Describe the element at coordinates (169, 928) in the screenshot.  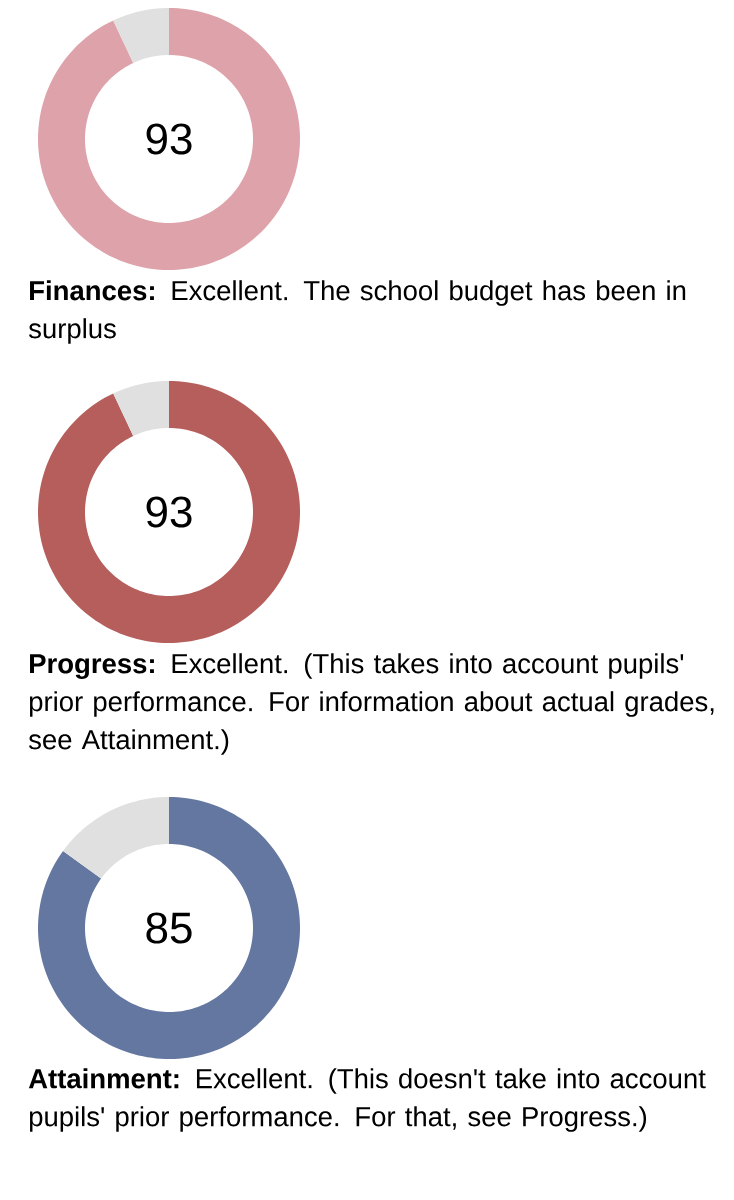
I see `data-label: 85` at that location.